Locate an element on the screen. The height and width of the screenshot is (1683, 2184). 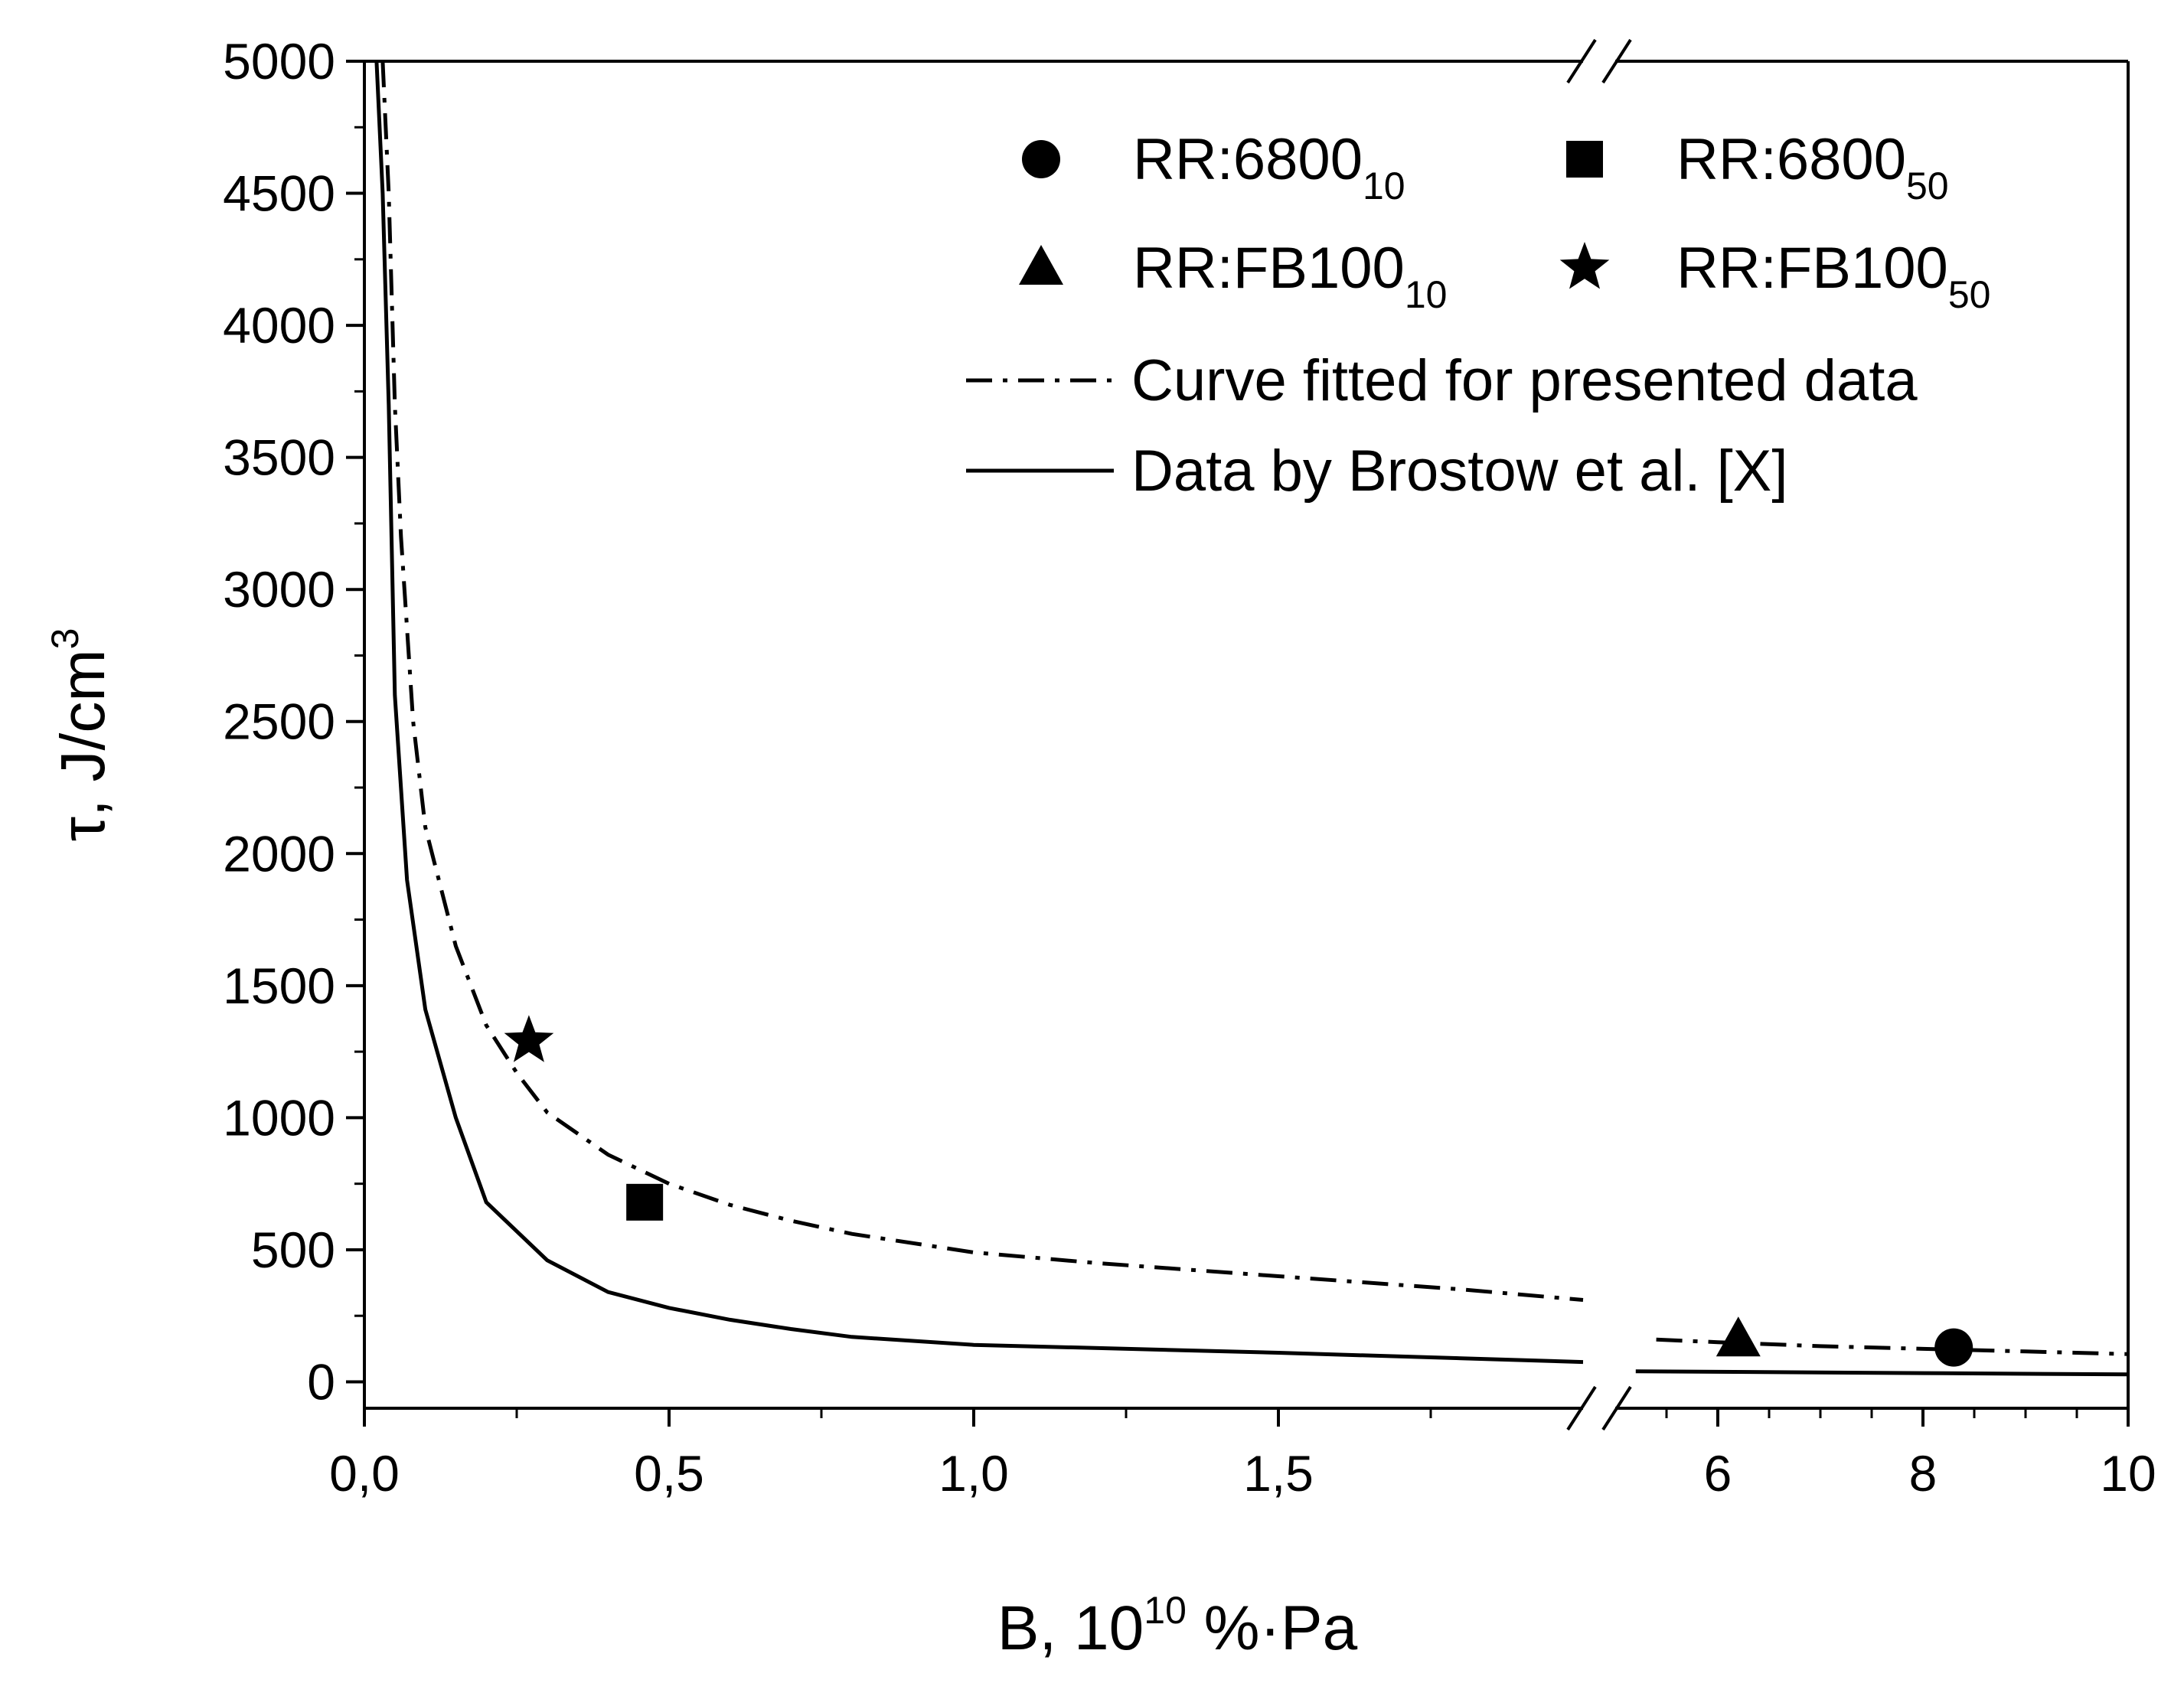
x-axis-title: B, 1010 %·Pa is located at coordinates (1177, 1626).